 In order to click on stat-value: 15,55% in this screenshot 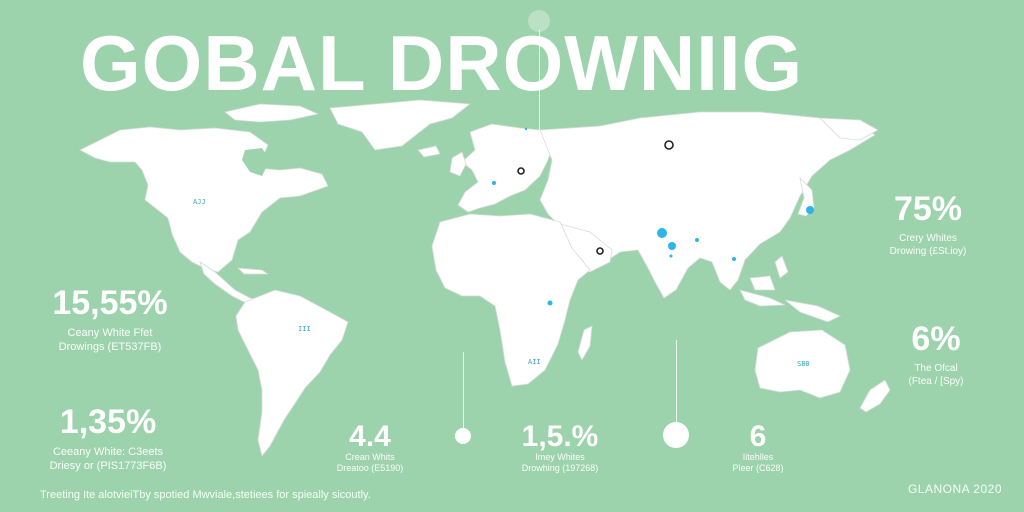, I will do `click(110, 303)`.